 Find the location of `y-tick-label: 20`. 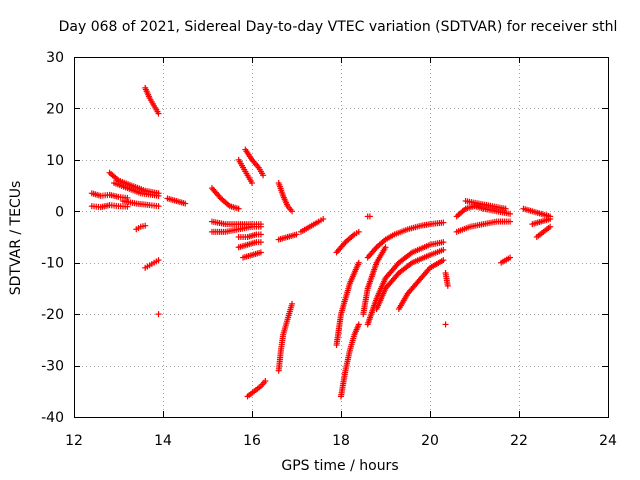

y-tick-label: 20 is located at coordinates (55, 109).